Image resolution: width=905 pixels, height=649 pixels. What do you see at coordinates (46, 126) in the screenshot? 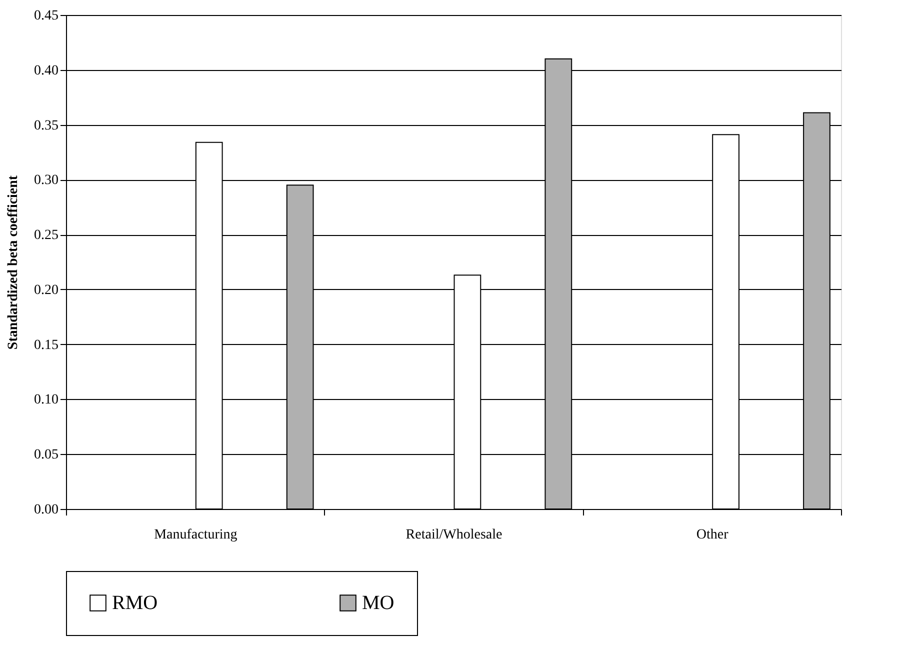
I see `y-tick-label: 0.35` at bounding box center [46, 126].